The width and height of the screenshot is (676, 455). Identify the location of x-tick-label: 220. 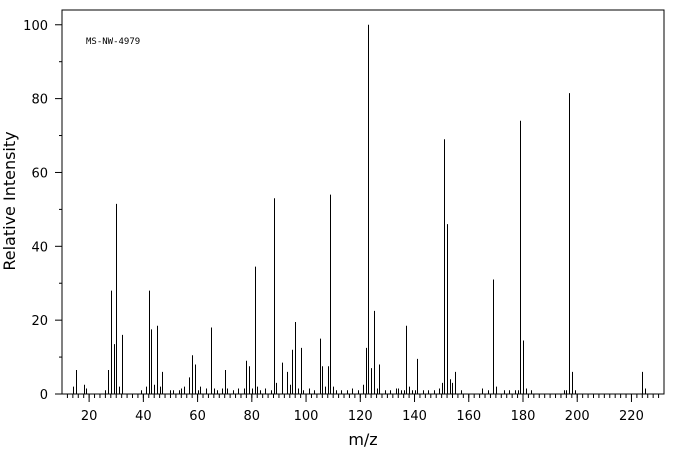
(631, 416).